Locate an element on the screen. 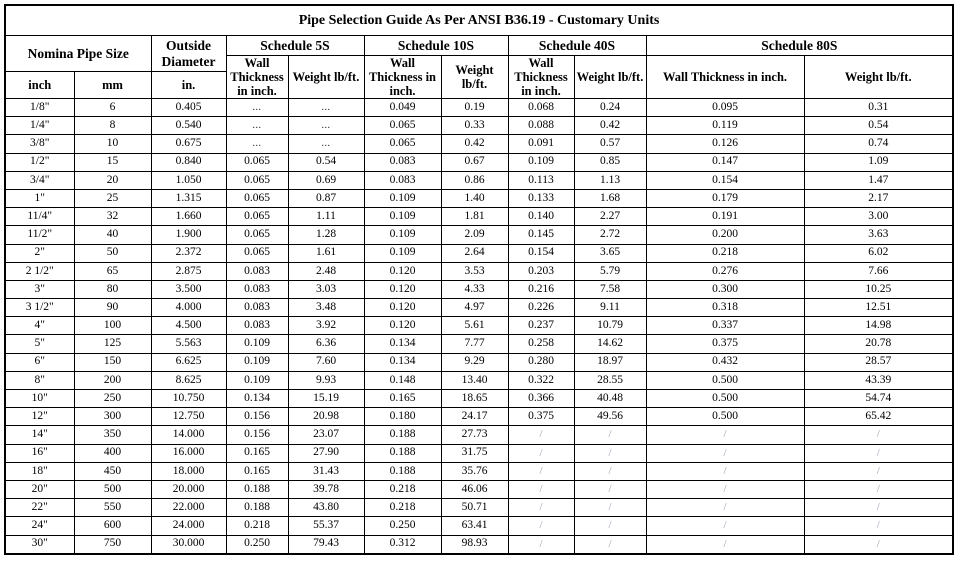 The height and width of the screenshot is (567, 955). cell: 15.19 is located at coordinates (326, 398).